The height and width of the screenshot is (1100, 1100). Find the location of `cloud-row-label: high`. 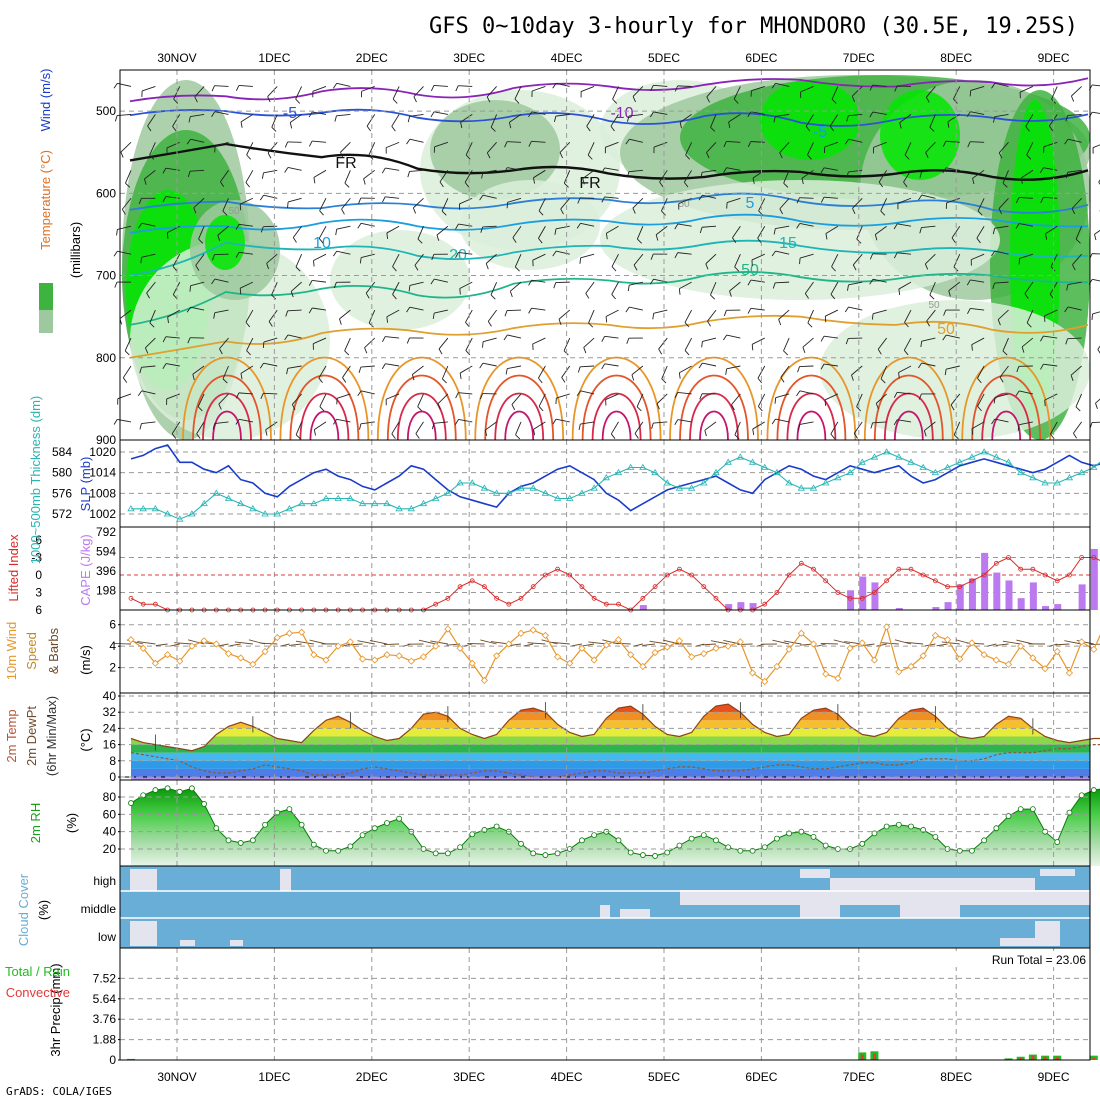

cloud-row-label: high is located at coordinates (104, 881).